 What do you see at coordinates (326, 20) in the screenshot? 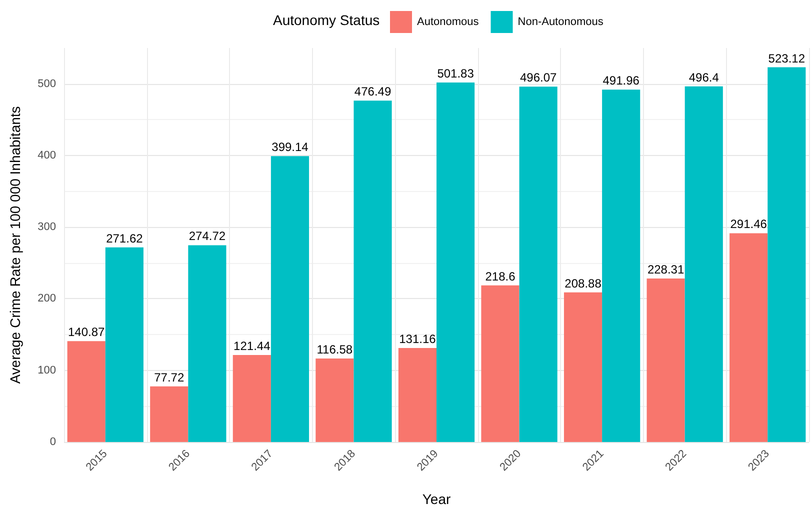
I see `legend-title: Autonomy Status` at bounding box center [326, 20].